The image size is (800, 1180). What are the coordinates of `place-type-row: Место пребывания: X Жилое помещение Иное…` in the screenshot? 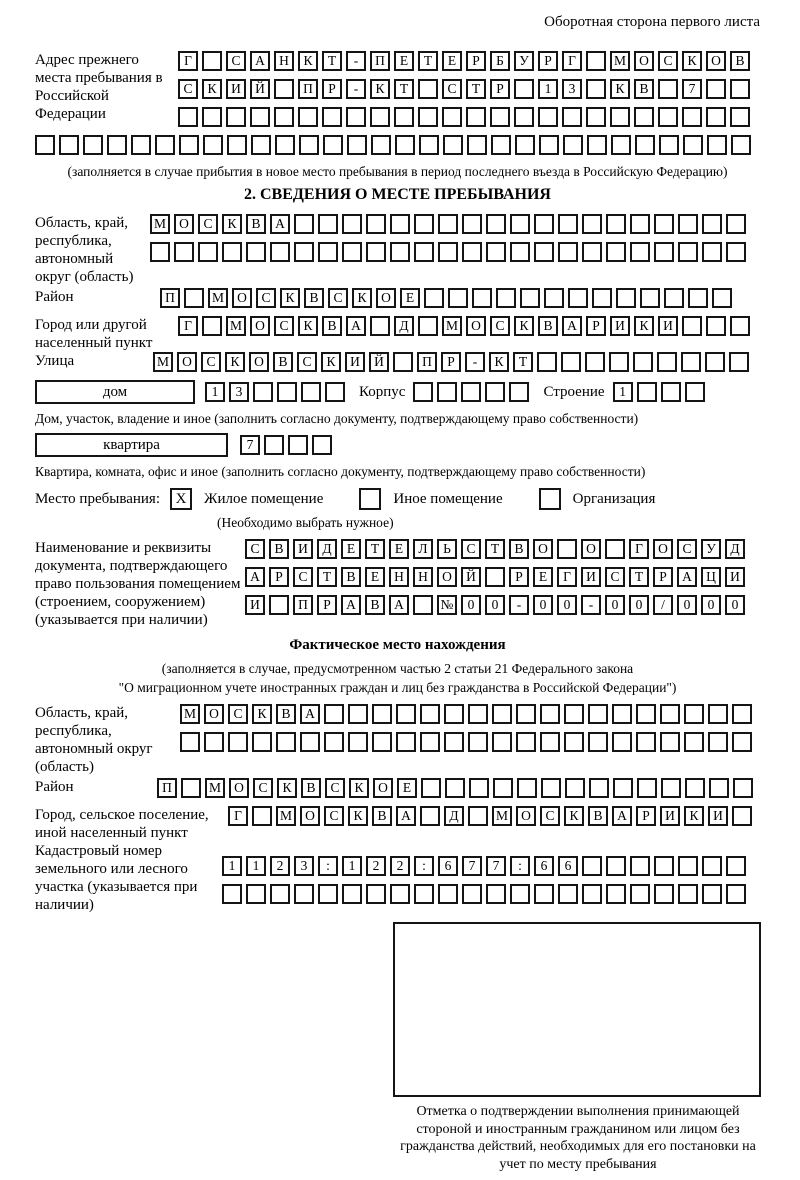 It's located at (397, 499).